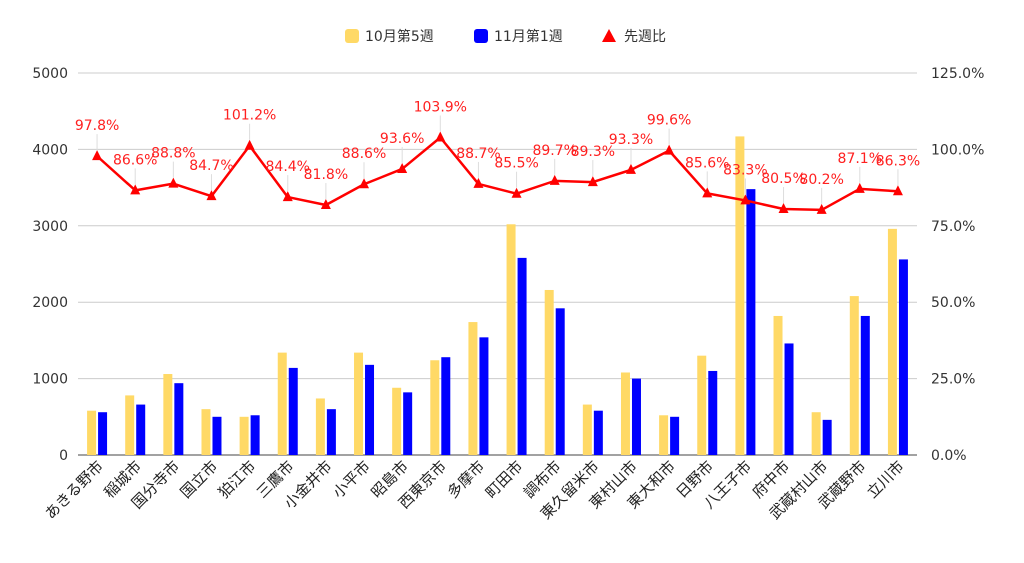 The image size is (1024, 563). What do you see at coordinates (957, 74) in the screenshot?
I see `right-tick-label: 125.0%` at bounding box center [957, 74].